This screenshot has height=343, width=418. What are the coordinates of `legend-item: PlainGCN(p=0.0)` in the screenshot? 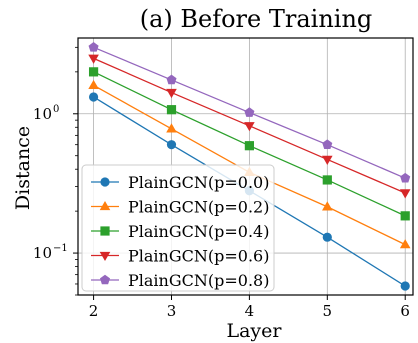 It's located at (180, 182).